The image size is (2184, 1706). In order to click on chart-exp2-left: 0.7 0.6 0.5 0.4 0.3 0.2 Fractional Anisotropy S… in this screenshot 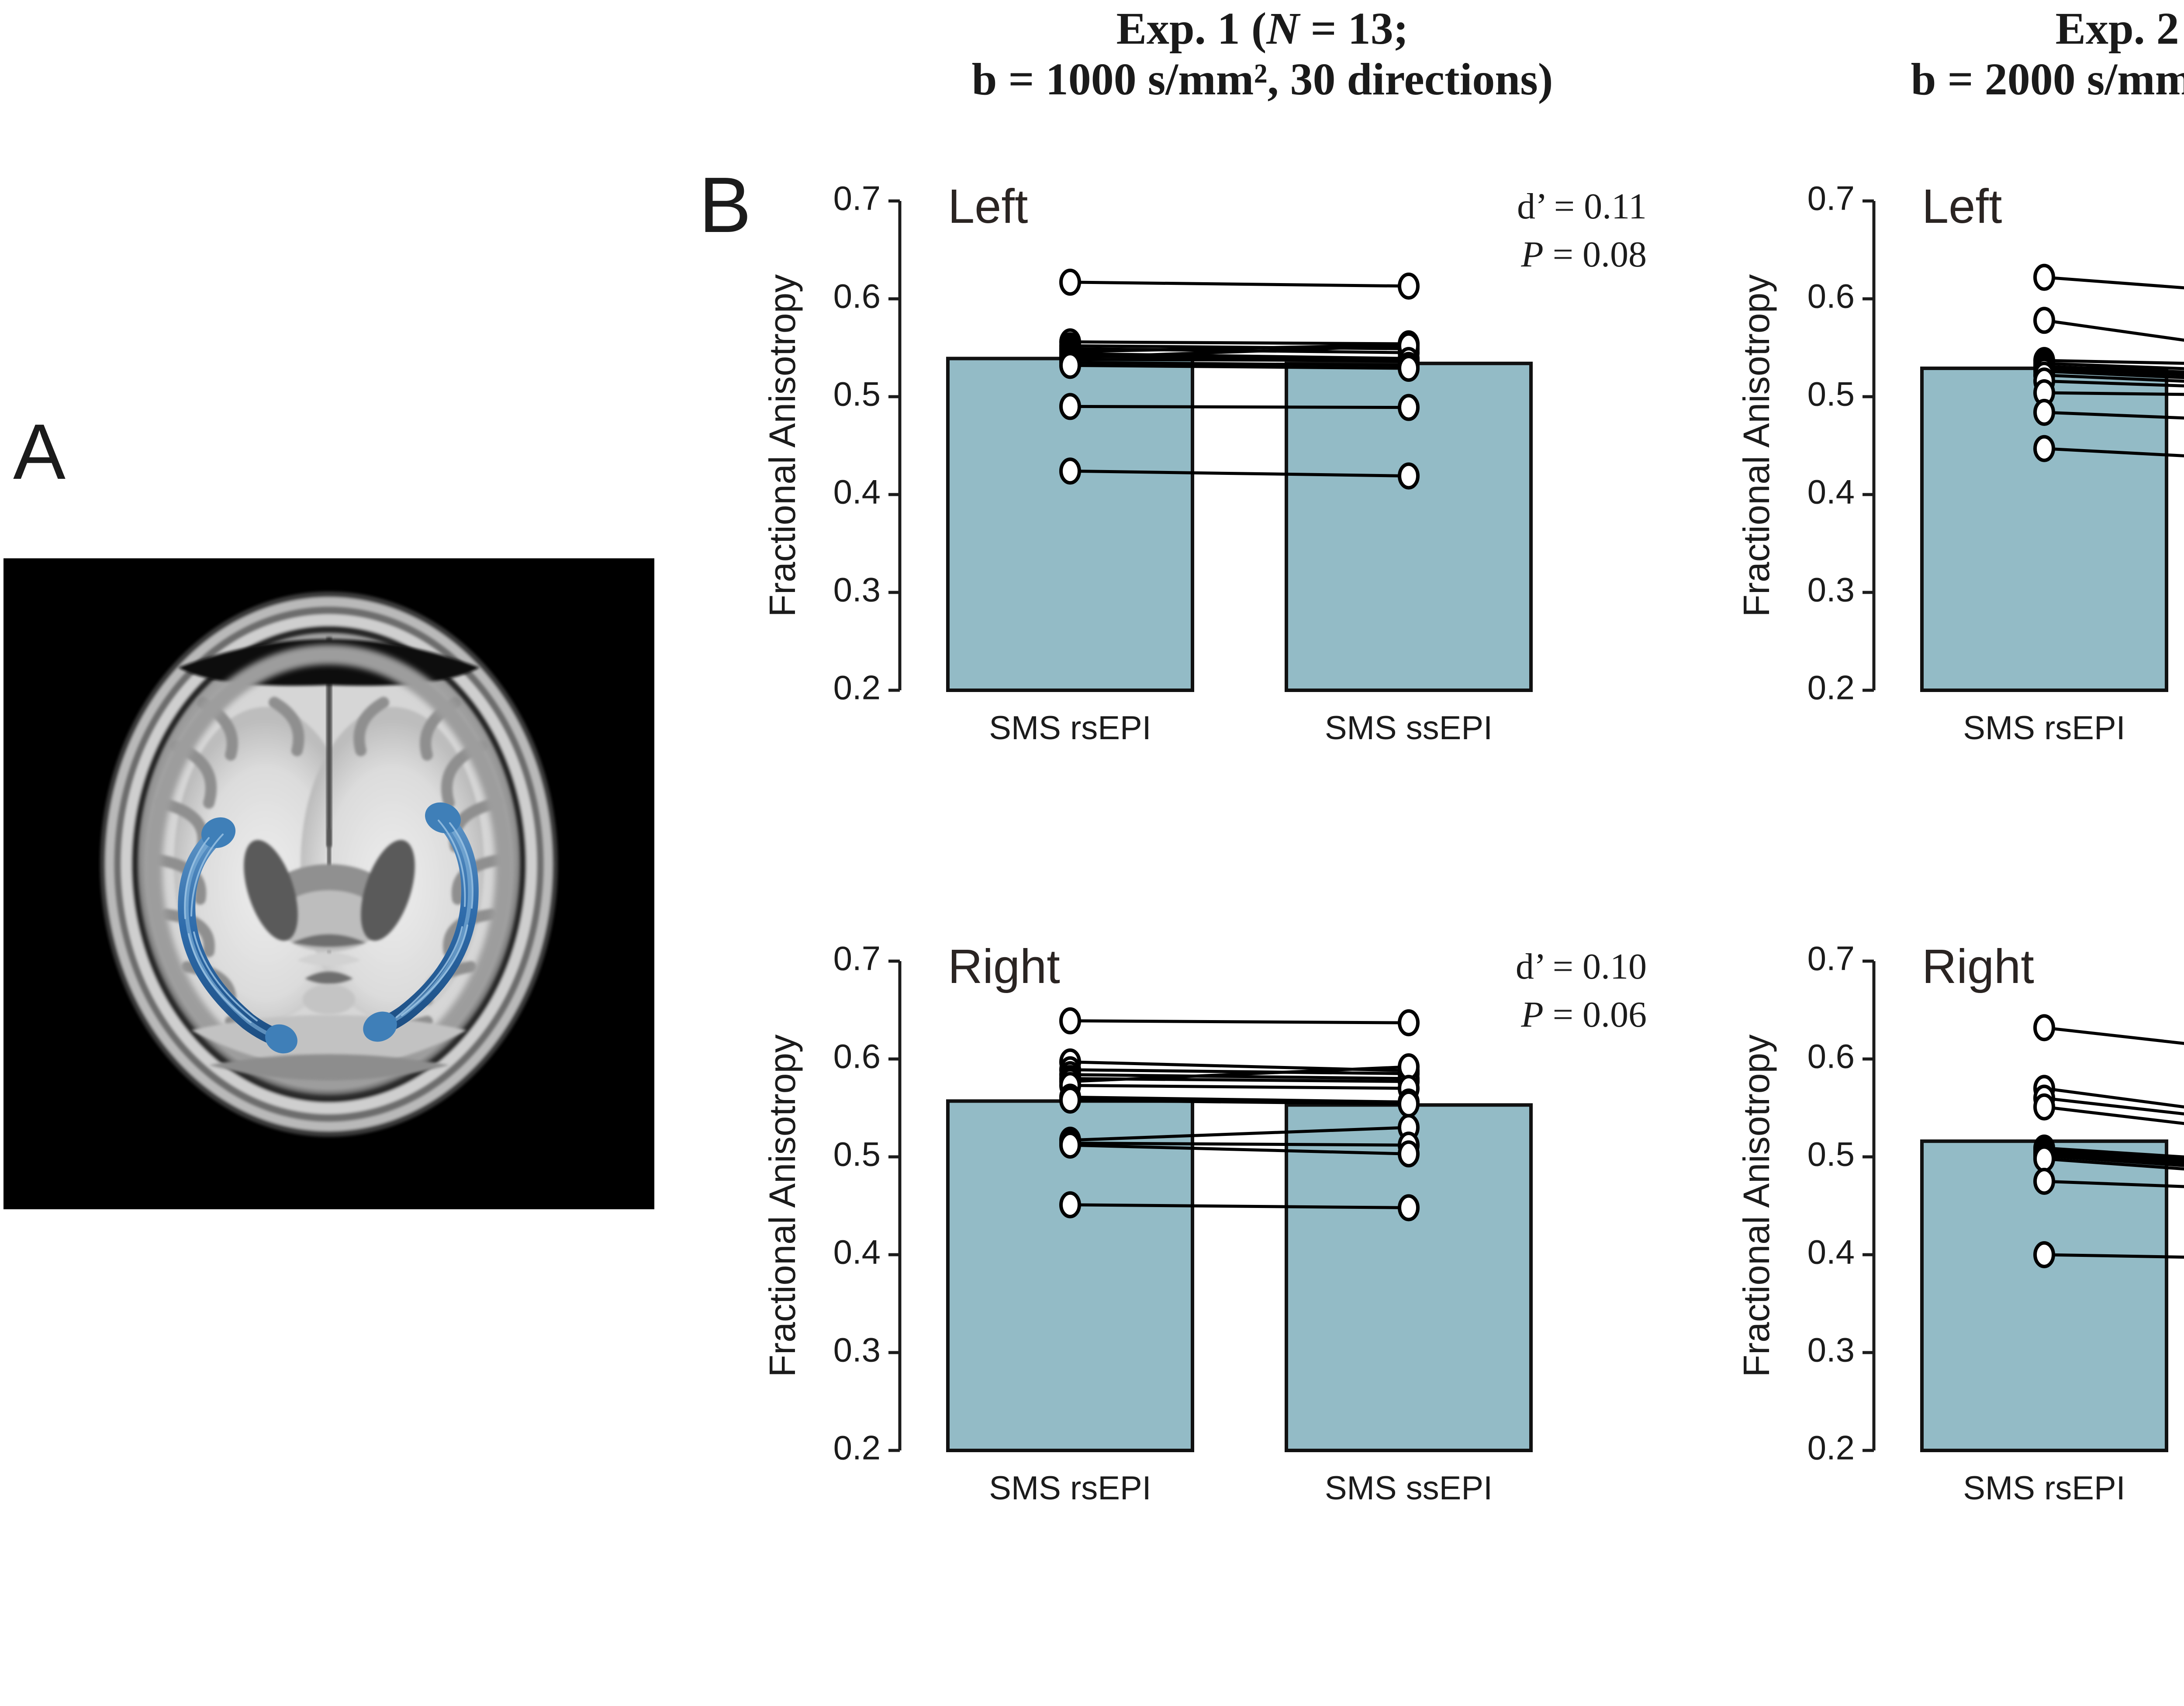, I will do `click(1960, 498)`.